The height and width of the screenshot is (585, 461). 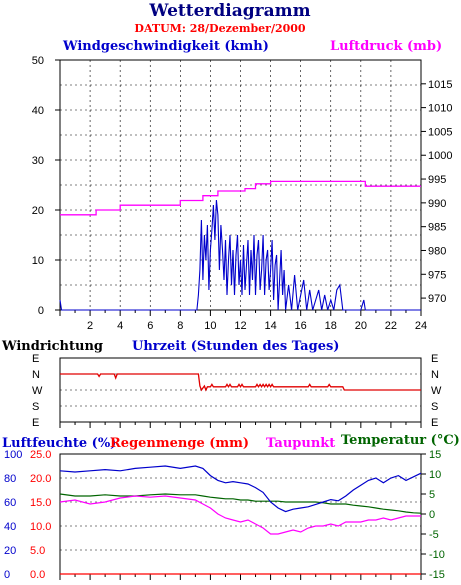 I want to click on wind-direction-label: Windrichtung, so click(x=52, y=346).